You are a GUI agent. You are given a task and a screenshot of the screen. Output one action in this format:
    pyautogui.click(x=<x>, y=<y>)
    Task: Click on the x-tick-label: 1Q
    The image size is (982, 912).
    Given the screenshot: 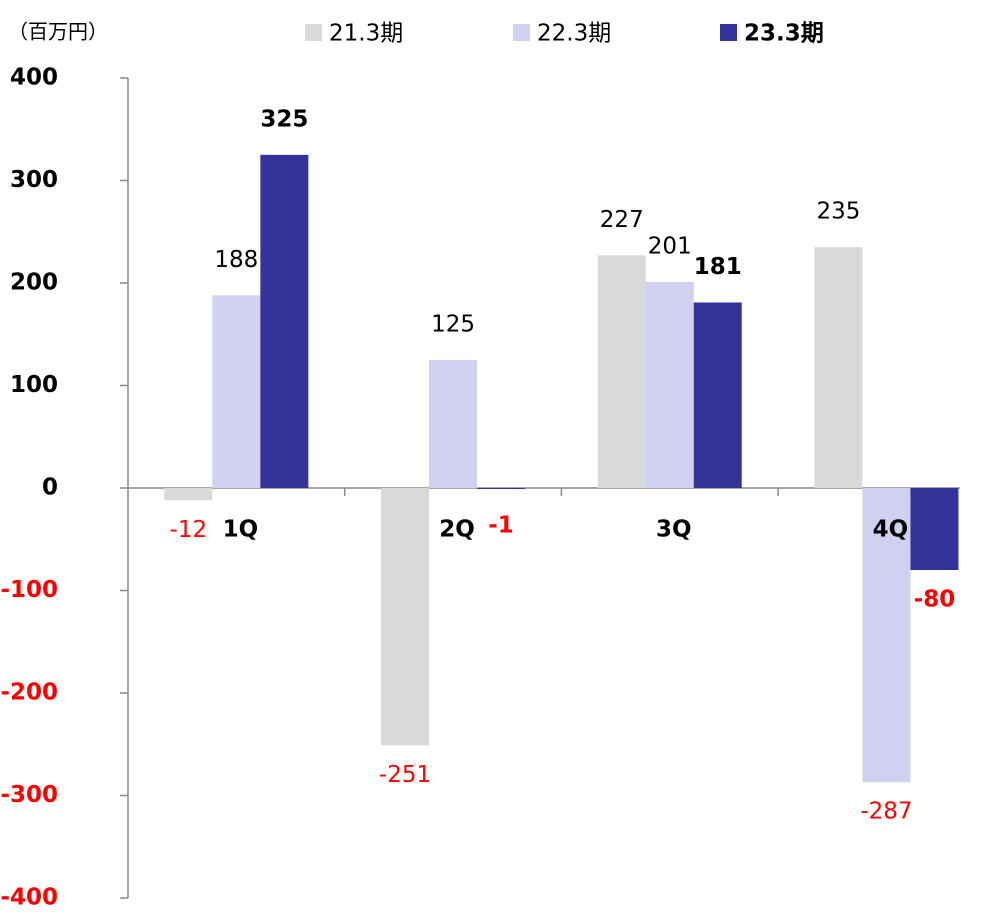 What is the action you would take?
    pyautogui.click(x=241, y=530)
    